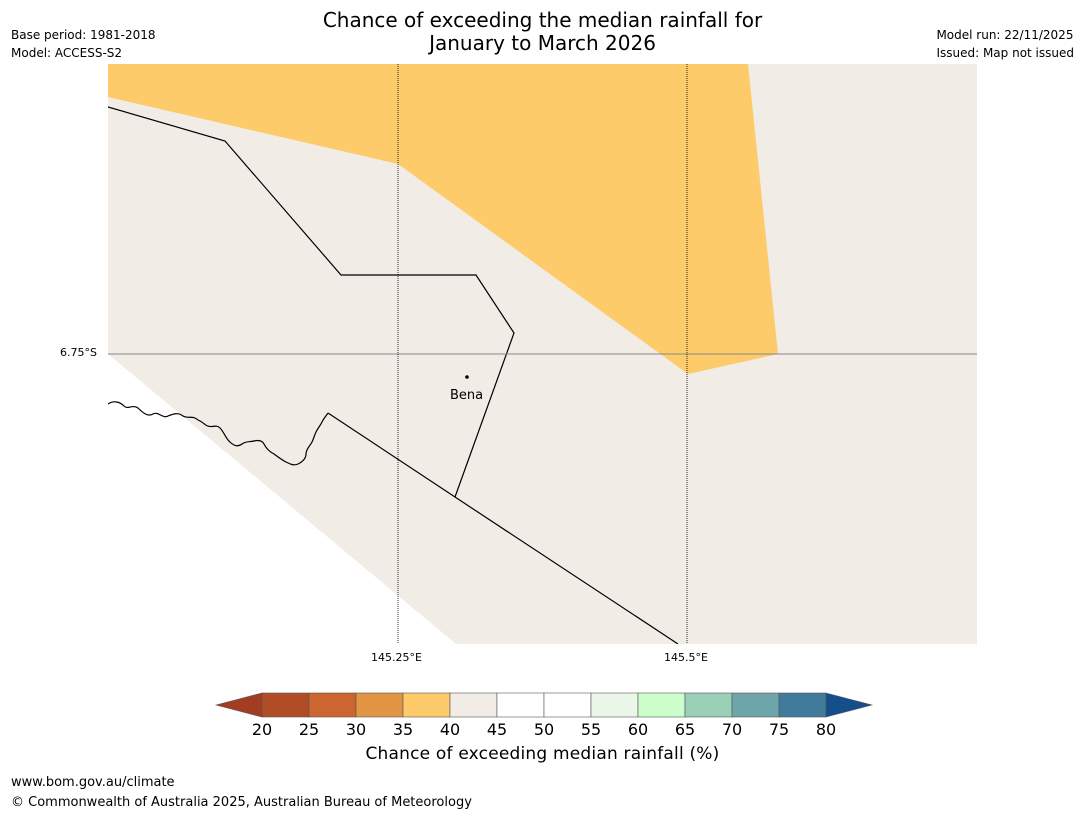 This screenshot has height=816, width=1085. Describe the element at coordinates (218, 433) in the screenshot. I see `coastline` at that location.